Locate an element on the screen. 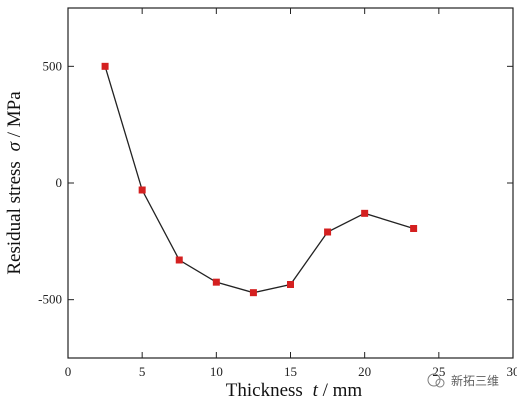  x-axis-title-variable: t is located at coordinates (316, 390).